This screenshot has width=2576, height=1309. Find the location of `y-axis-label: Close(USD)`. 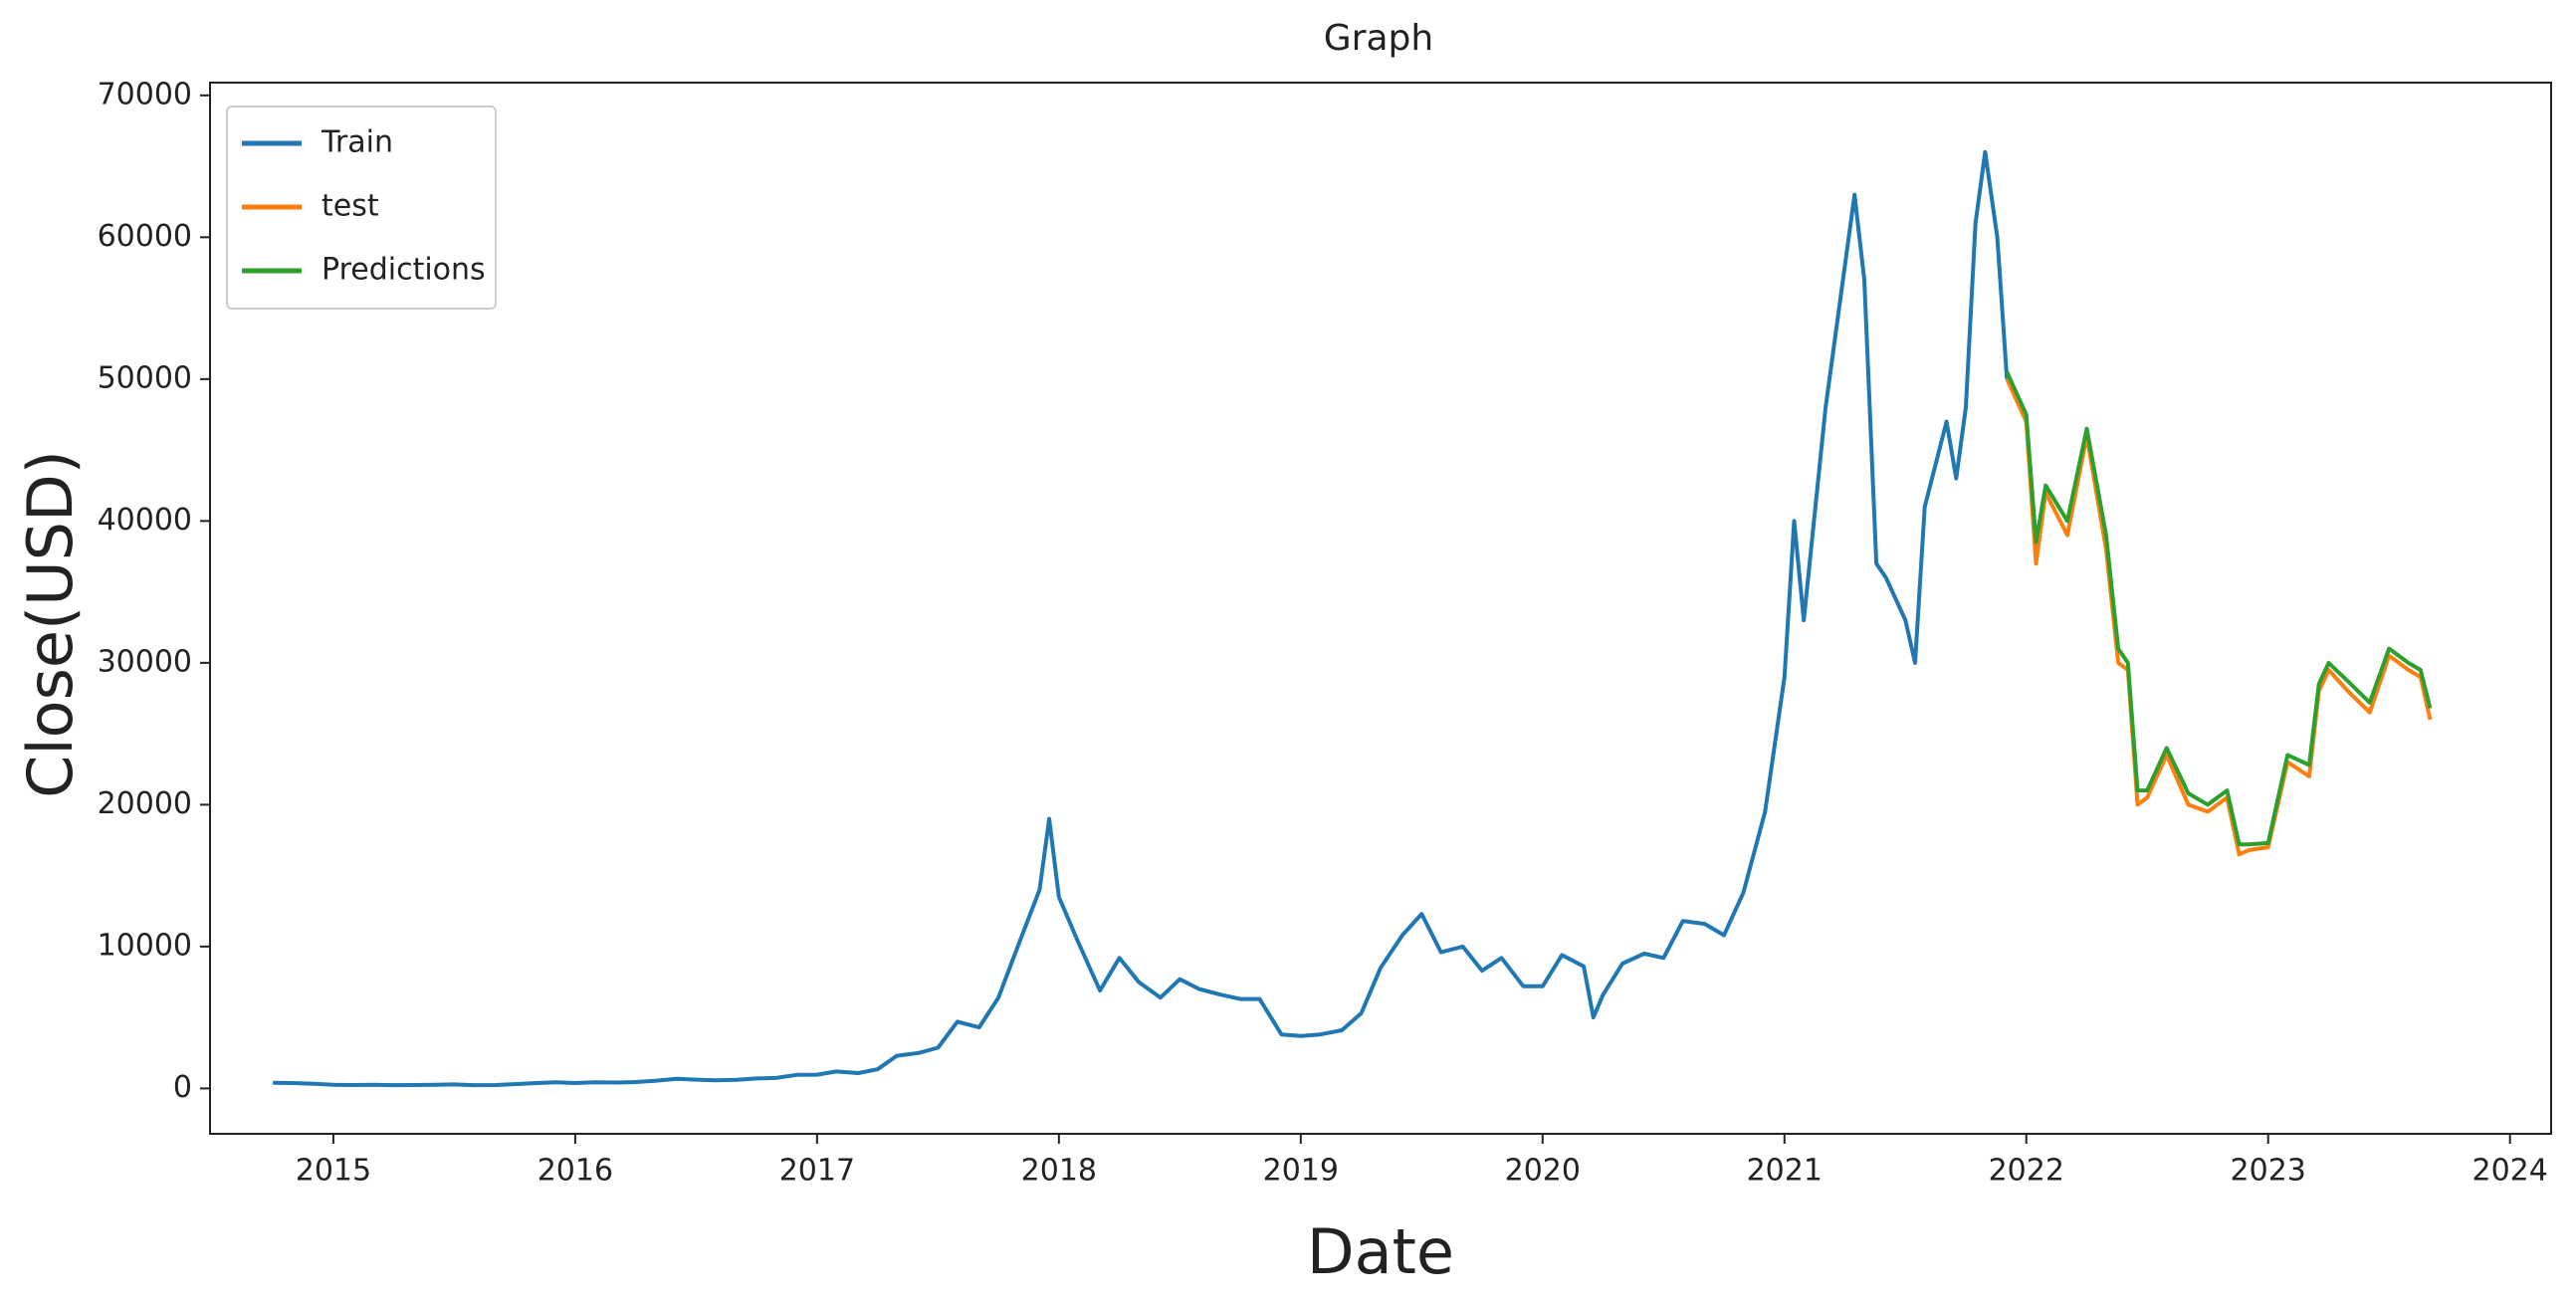

y-axis-label: Close(USD) is located at coordinates (50, 624).